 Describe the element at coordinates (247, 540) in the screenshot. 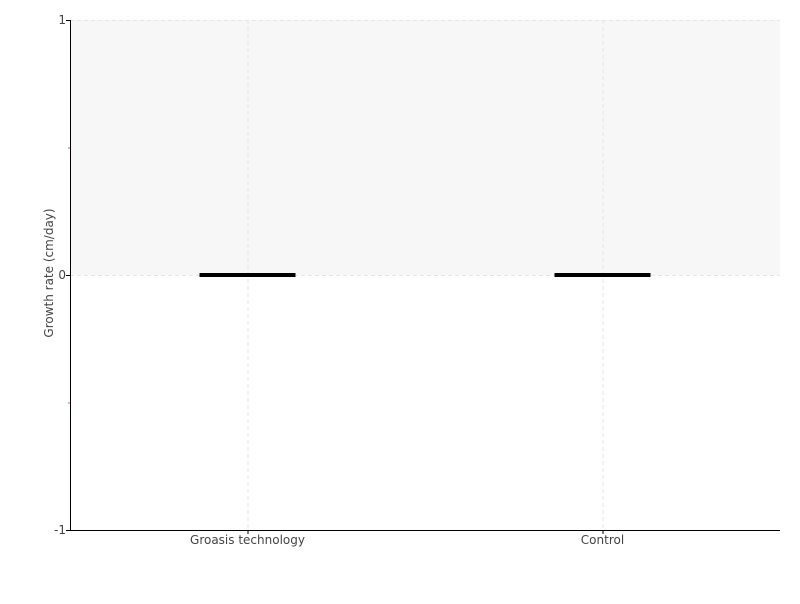

I see `x-tick-label: Groasis technology` at that location.